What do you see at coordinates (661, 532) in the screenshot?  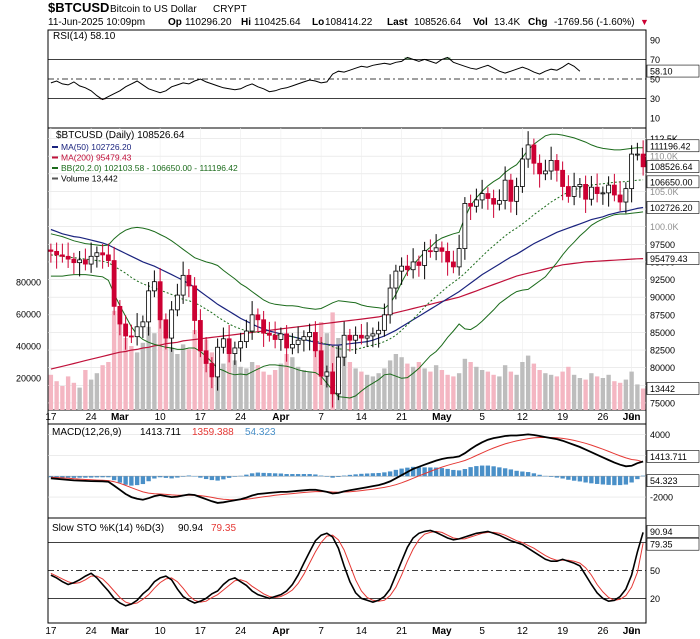 I see `stoch-k-last-value: 90.94` at bounding box center [661, 532].